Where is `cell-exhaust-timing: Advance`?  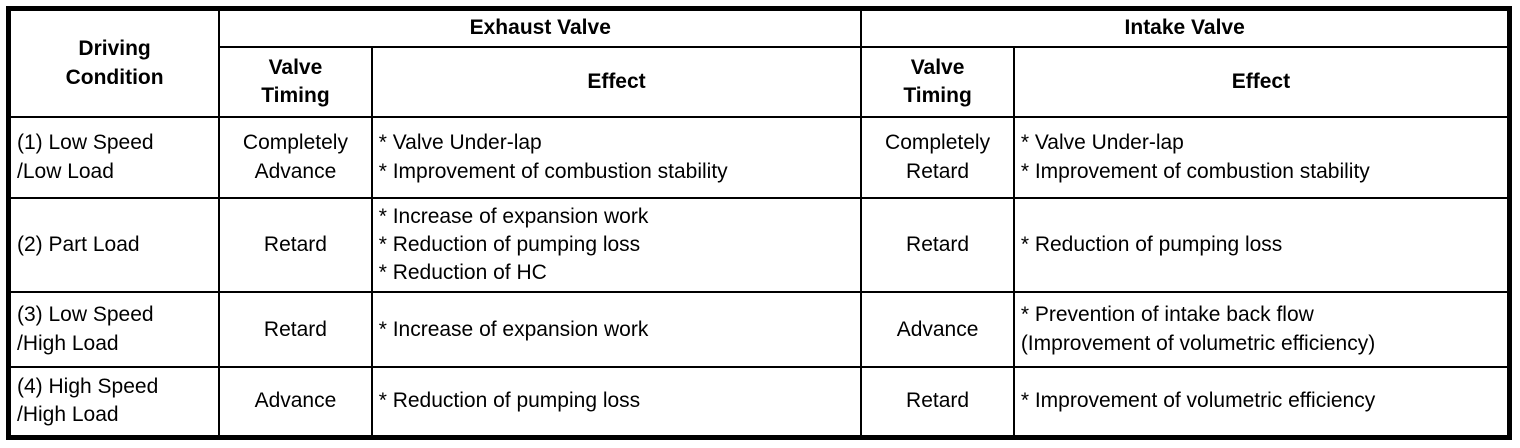 cell-exhaust-timing: Advance is located at coordinates (295, 402).